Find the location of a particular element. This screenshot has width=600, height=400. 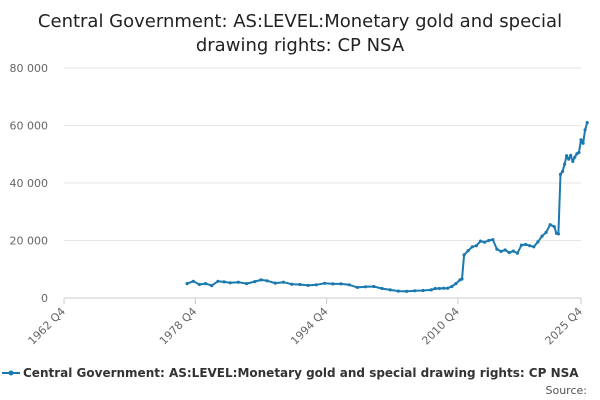

x-tick-label: 2025 Q4 is located at coordinates (564, 326).